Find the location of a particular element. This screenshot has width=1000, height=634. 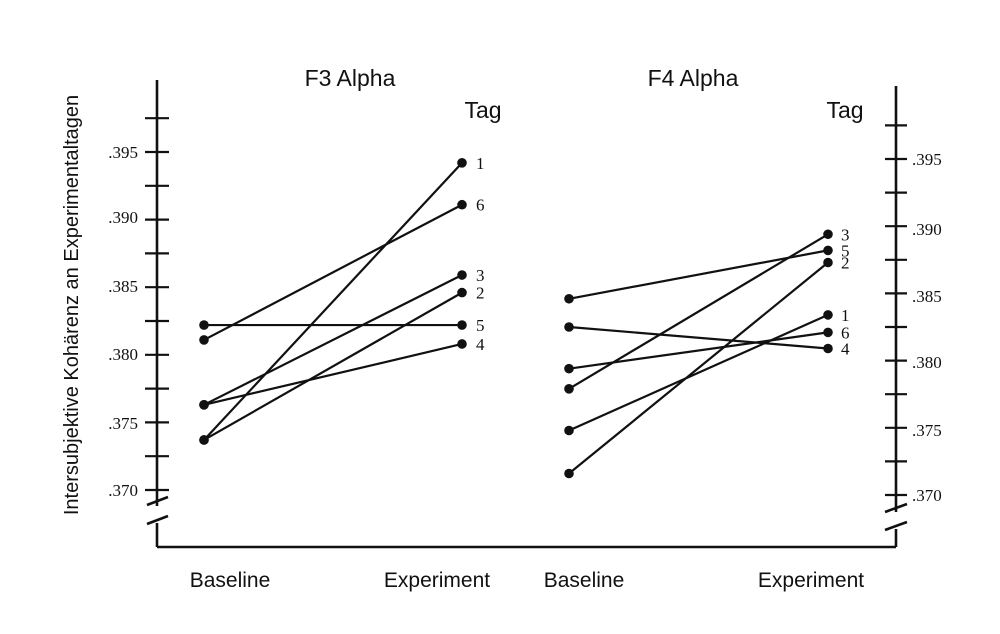

legend-title-f3: Tag is located at coordinates (482, 110).